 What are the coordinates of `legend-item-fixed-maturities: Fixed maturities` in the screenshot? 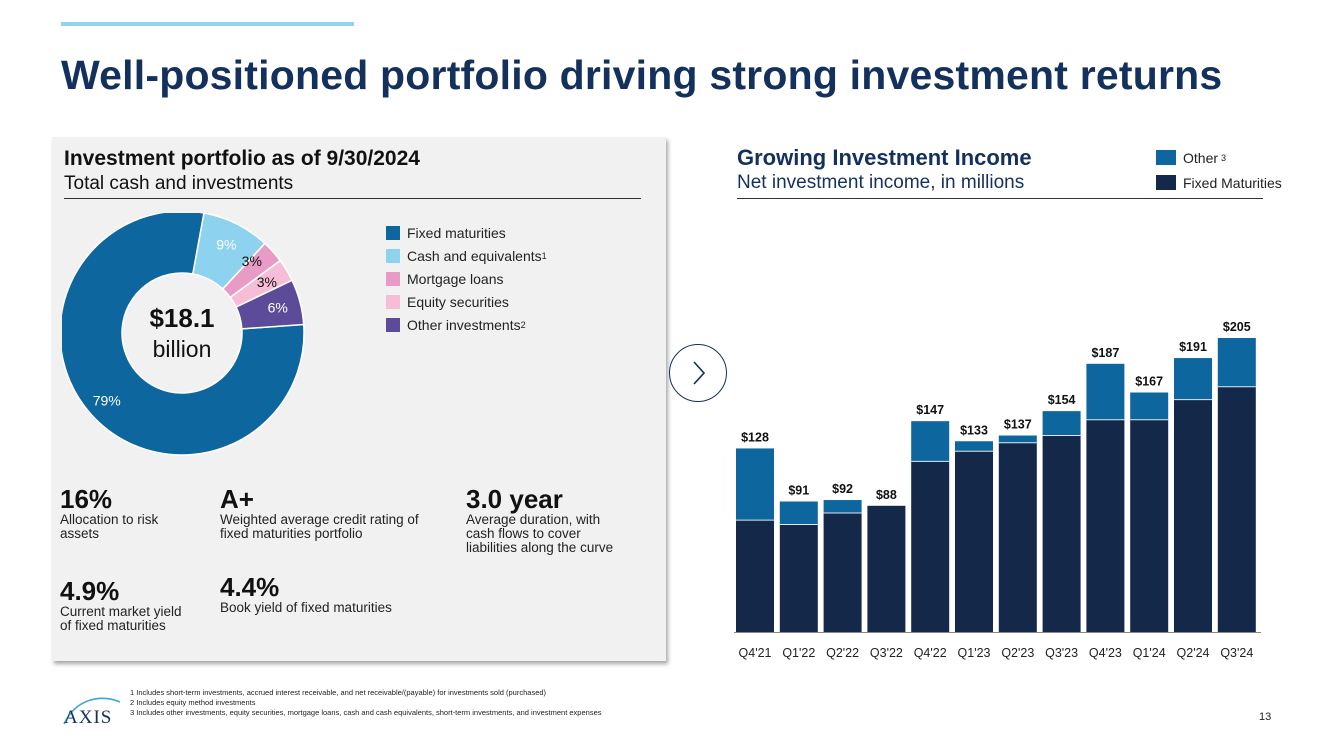 It's located at (466, 232).